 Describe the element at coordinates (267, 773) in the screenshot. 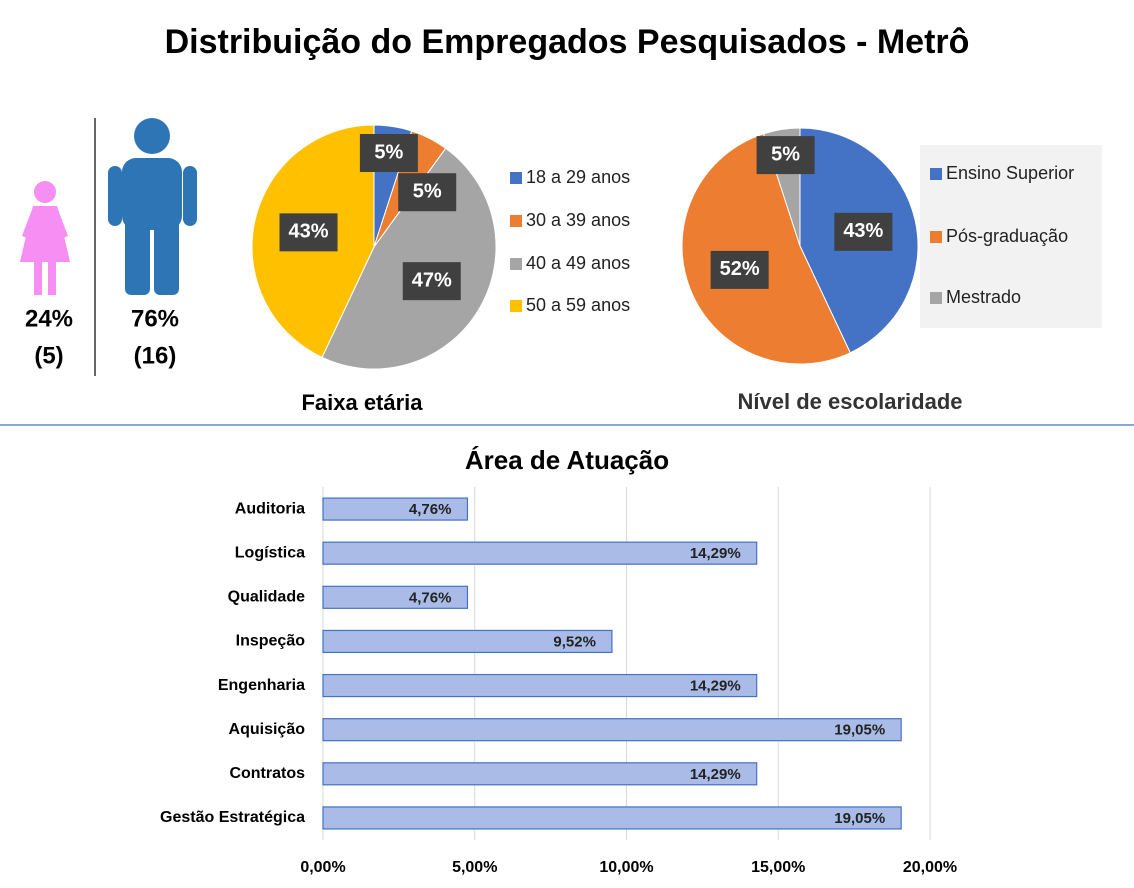

I see `y-tick-label: Contratos` at that location.